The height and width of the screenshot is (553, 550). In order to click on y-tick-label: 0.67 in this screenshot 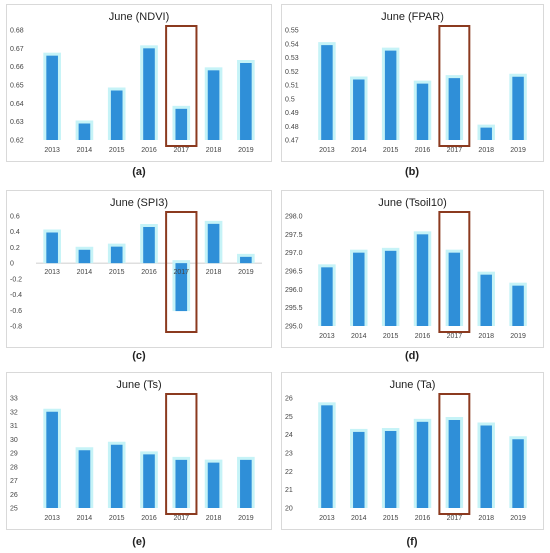, I will do `click(17, 49)`.